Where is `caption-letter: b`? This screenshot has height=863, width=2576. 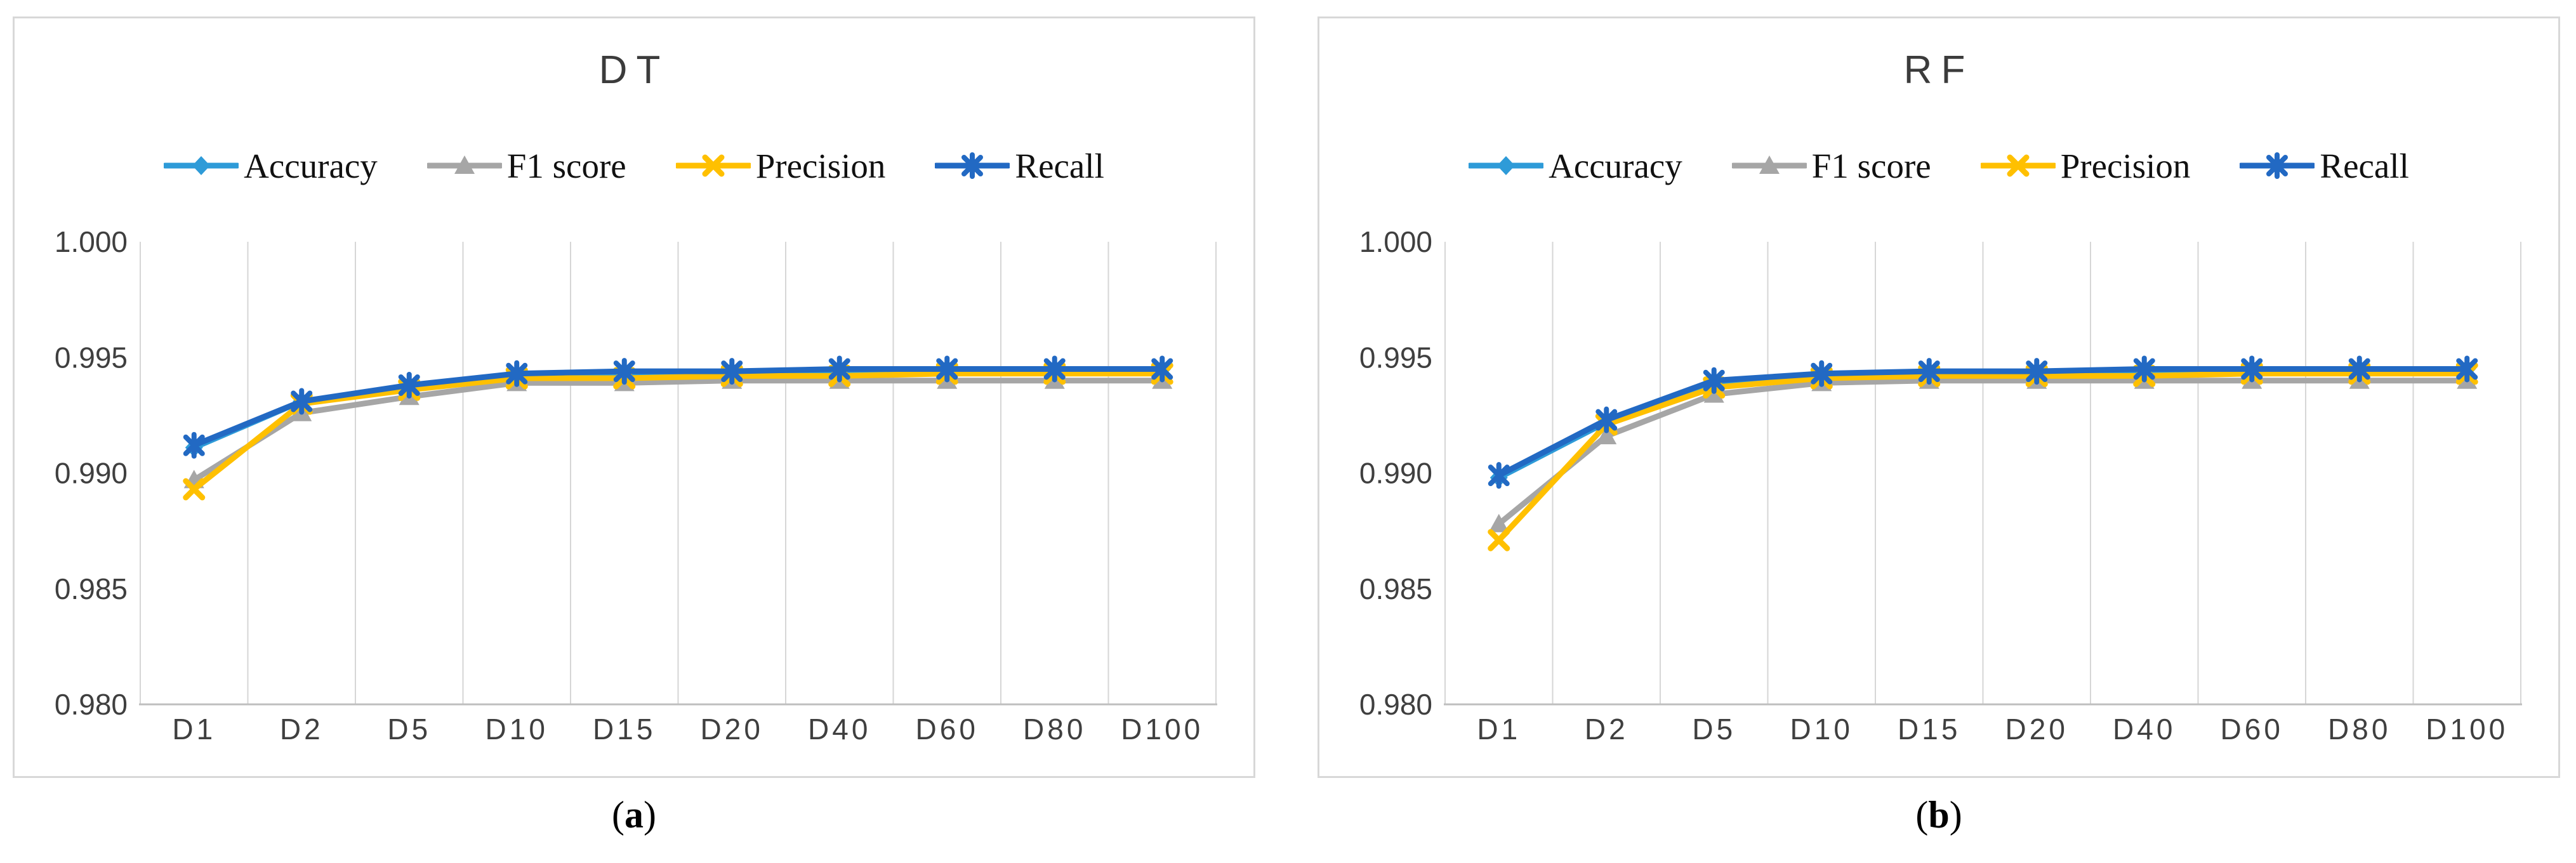
caption-letter: b is located at coordinates (1939, 815).